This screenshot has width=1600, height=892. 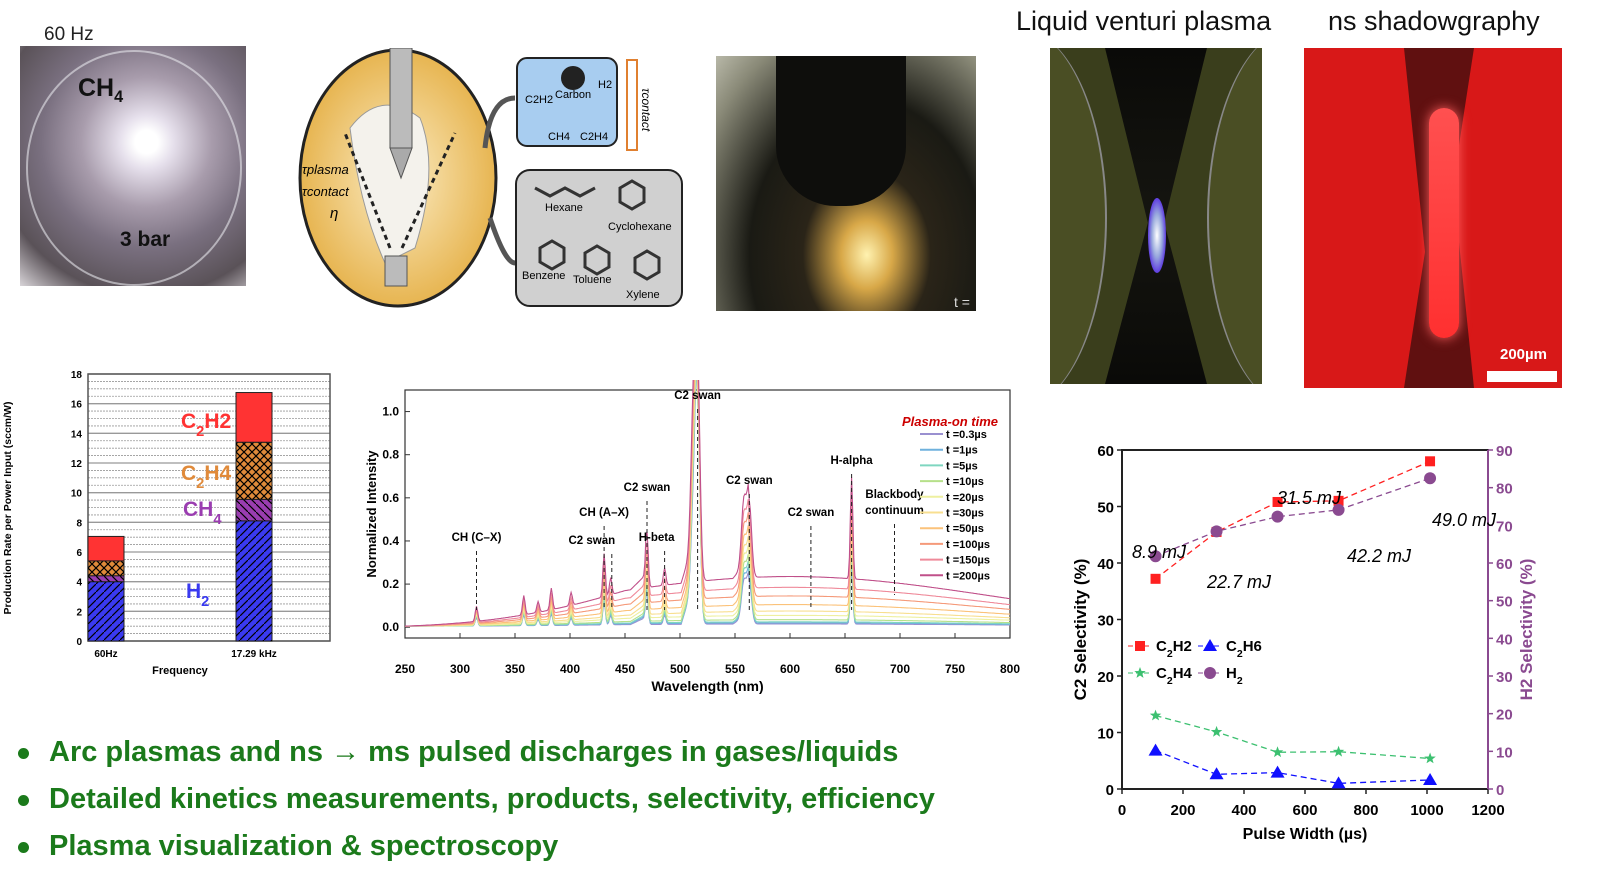 I want to click on product-cyclohexane: Cyclohexane, so click(x=640, y=227).